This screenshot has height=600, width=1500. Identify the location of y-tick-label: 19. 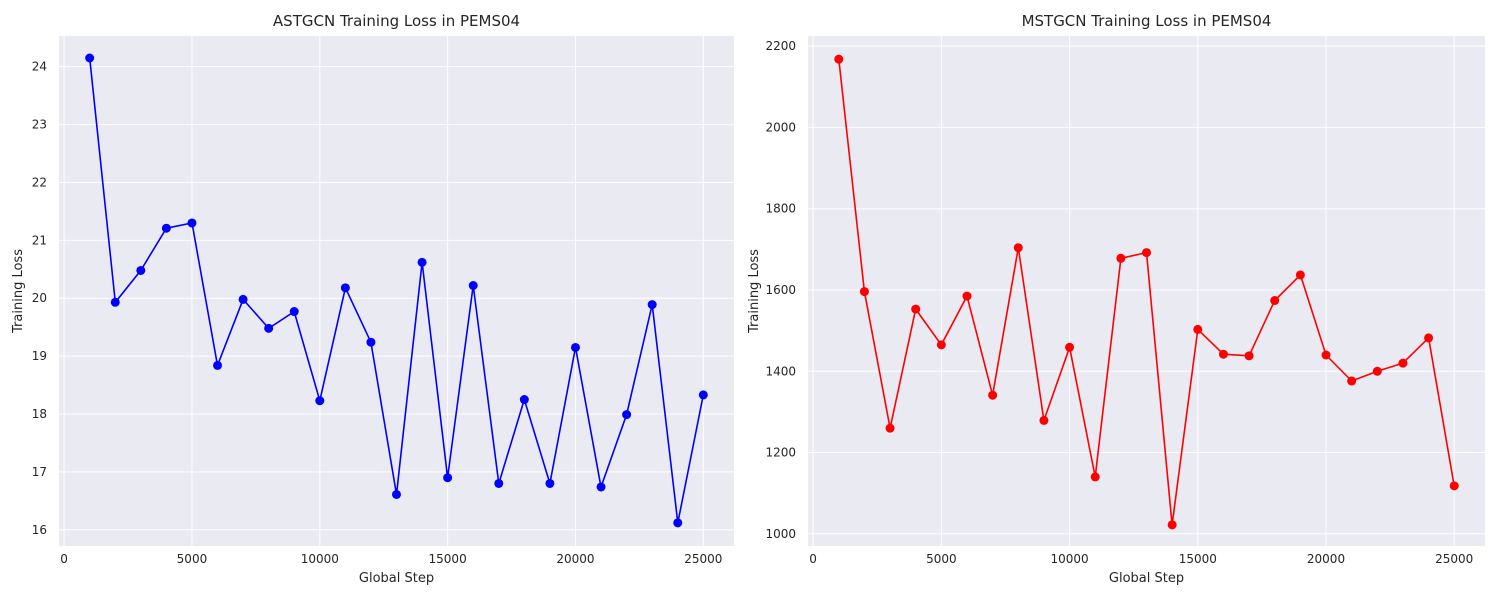
(39, 356).